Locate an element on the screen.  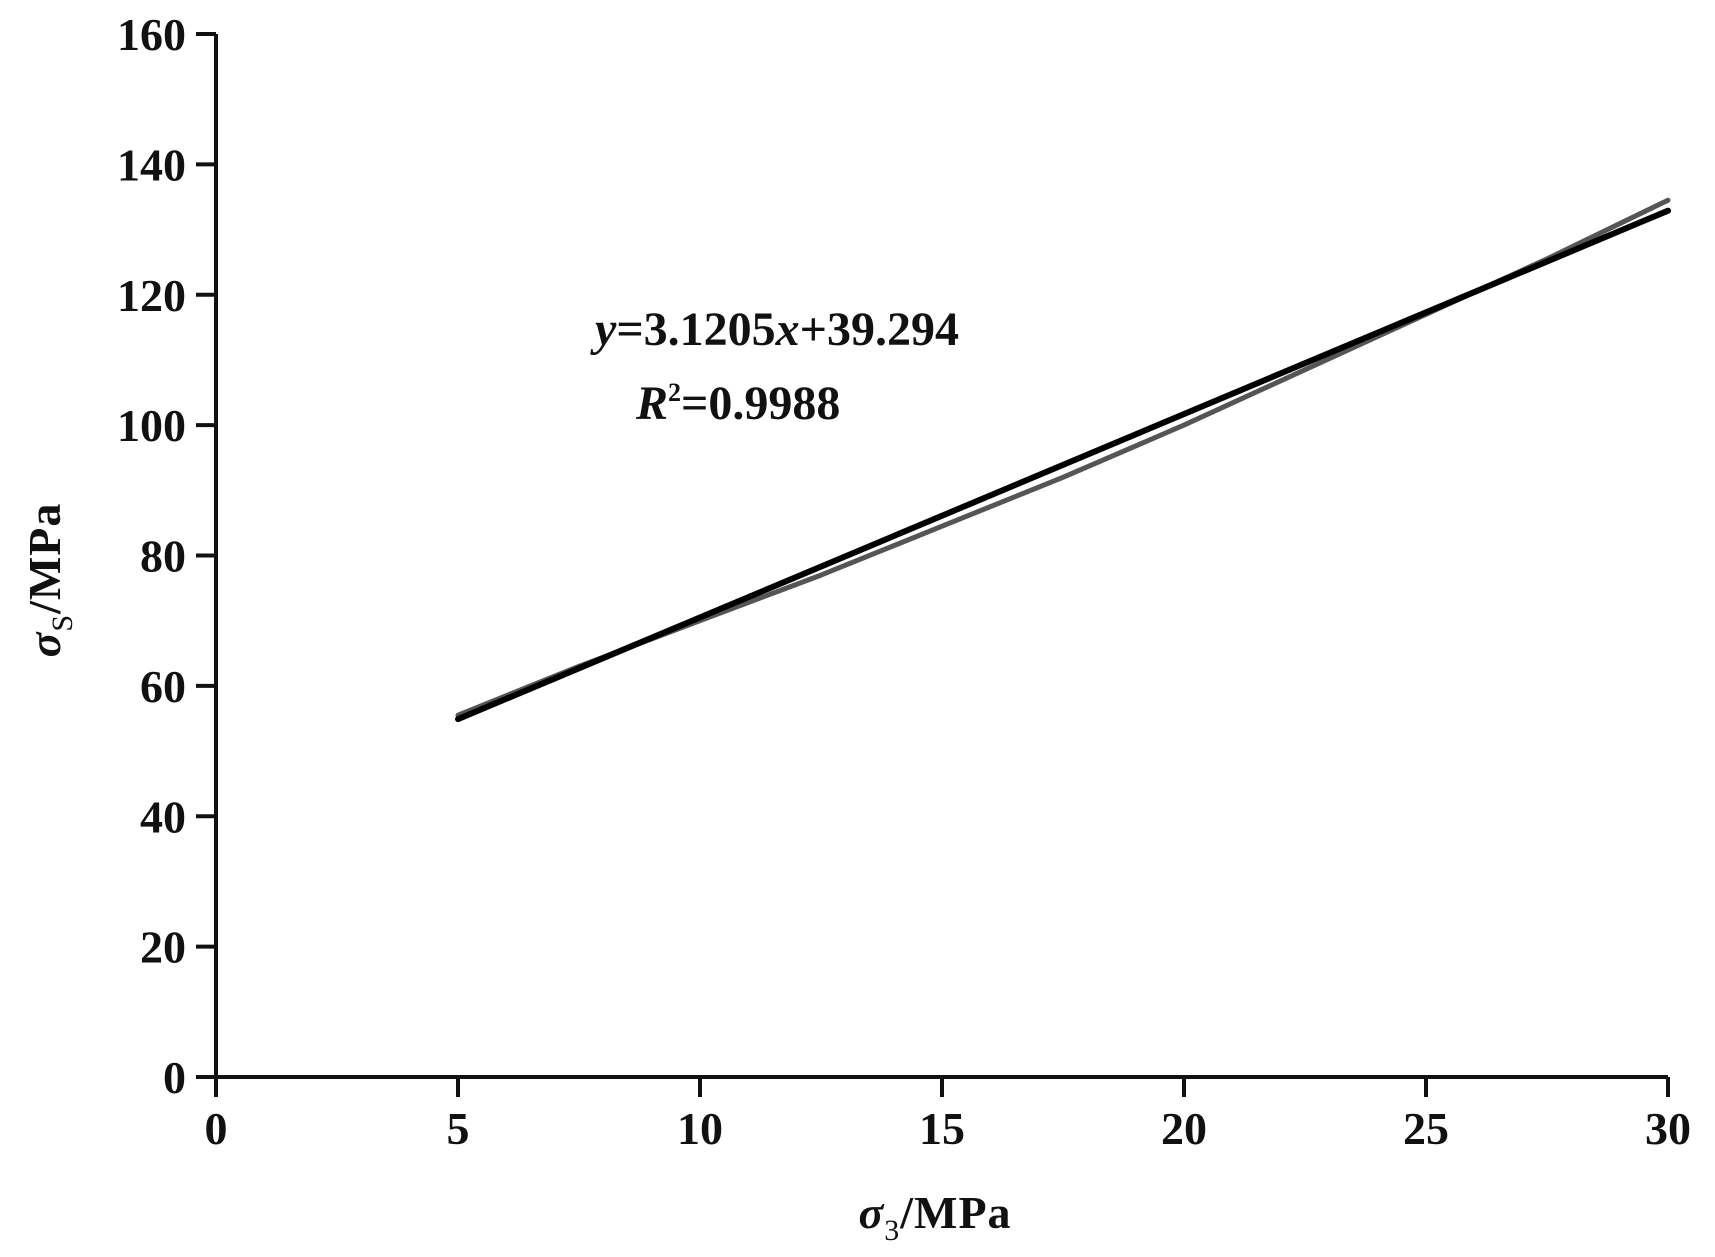
x-axis-unit: /MPa is located at coordinates (955, 1212).